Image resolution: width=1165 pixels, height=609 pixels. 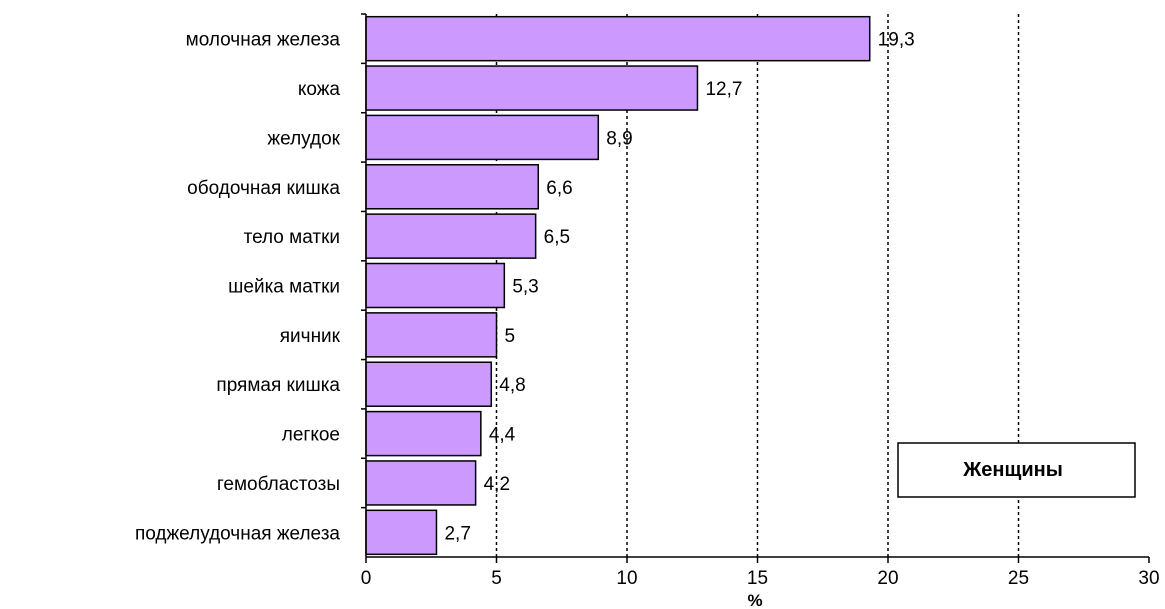 What do you see at coordinates (278, 385) in the screenshot?
I see `category-label: прямая кишка` at bounding box center [278, 385].